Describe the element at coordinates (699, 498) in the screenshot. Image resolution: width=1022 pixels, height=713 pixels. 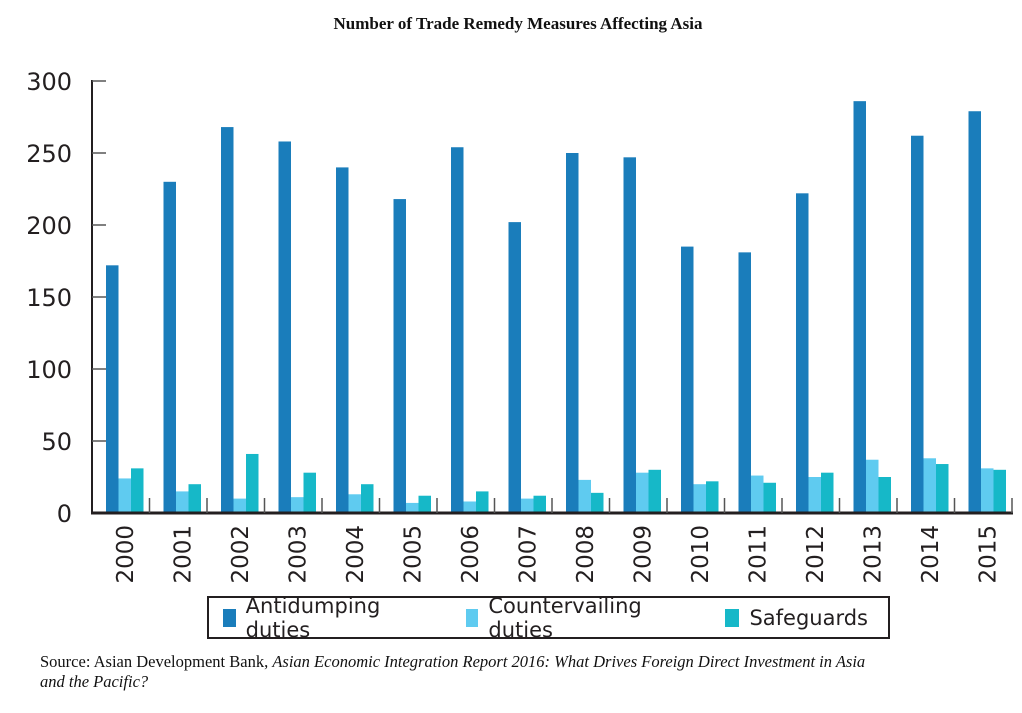
I see `bar-countervailing-duties-2010` at that location.